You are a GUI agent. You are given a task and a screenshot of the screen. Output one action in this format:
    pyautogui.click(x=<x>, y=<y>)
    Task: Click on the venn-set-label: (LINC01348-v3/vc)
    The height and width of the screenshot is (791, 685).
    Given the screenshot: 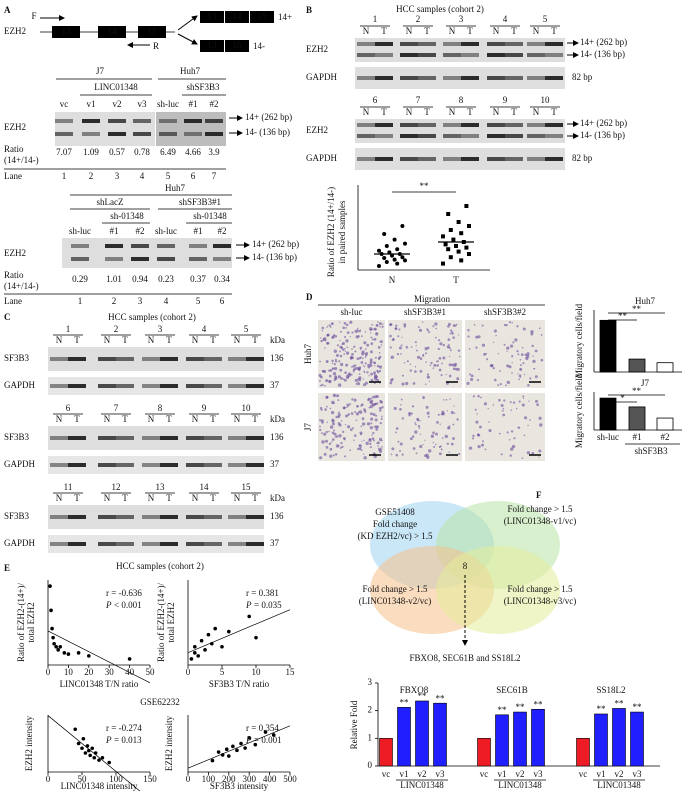 What is the action you would take?
    pyautogui.click(x=540, y=601)
    